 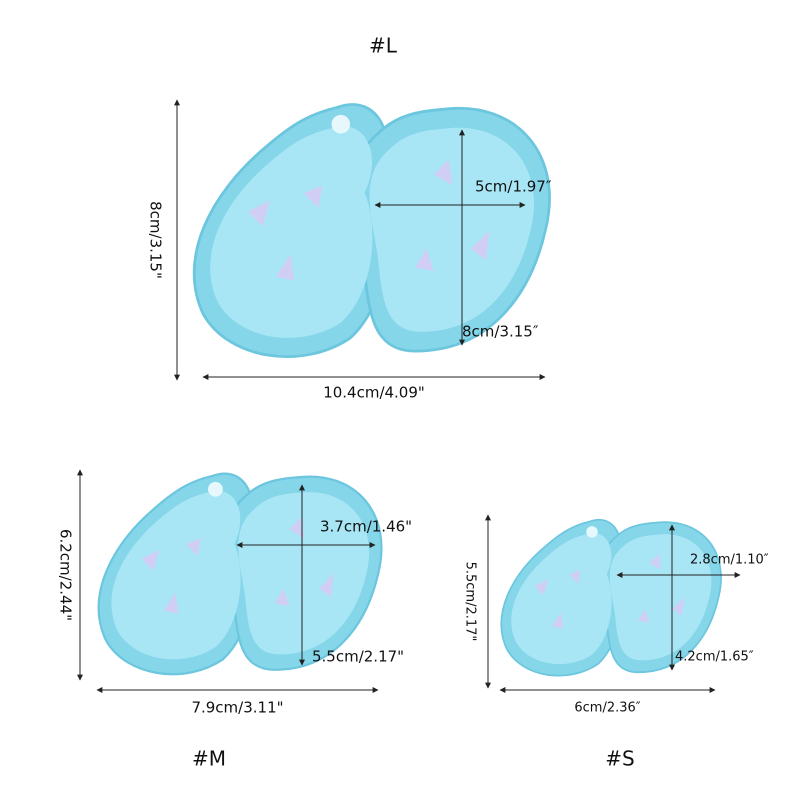 I want to click on cavity-height-label: 8cm/3.15″, so click(x=500, y=332).